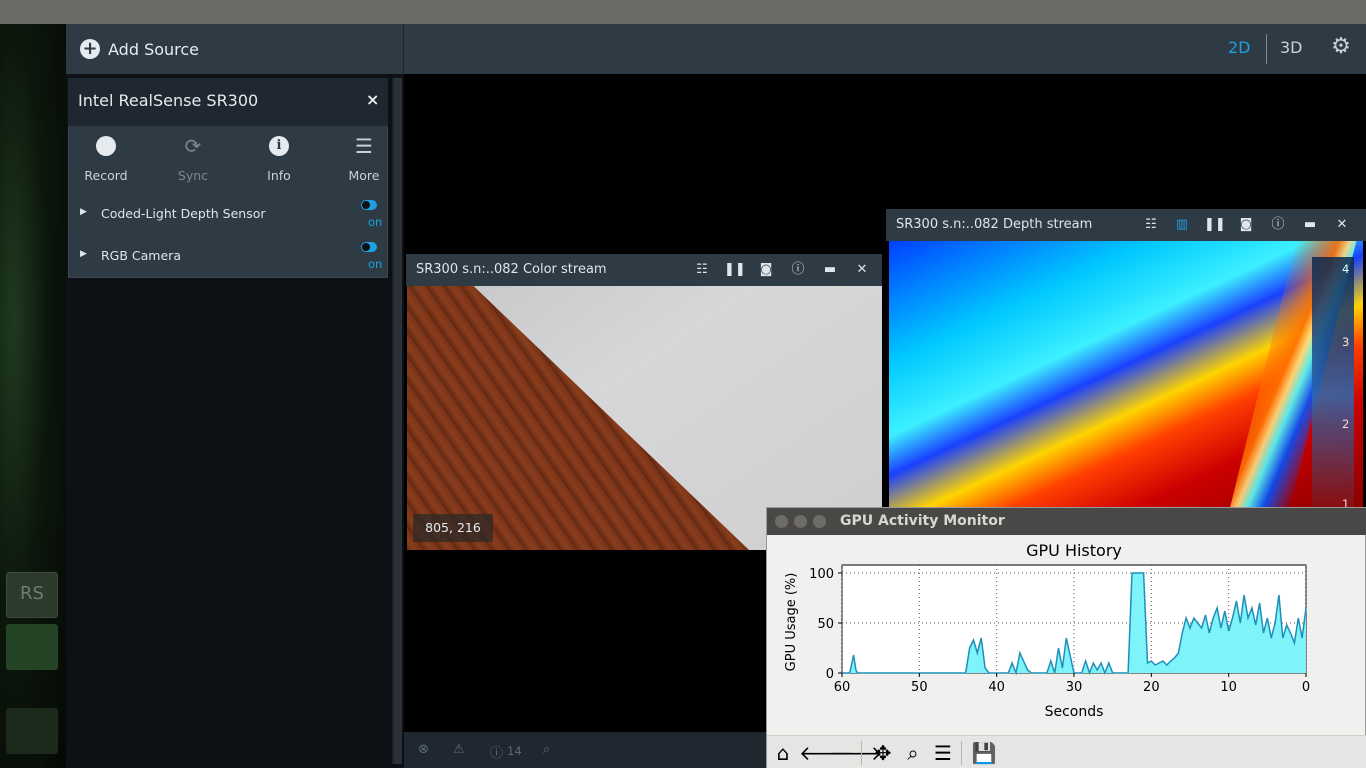 Image resolution: width=1366 pixels, height=768 pixels. Describe the element at coordinates (984, 753) in the screenshot. I see `save-icon: 💾` at that location.